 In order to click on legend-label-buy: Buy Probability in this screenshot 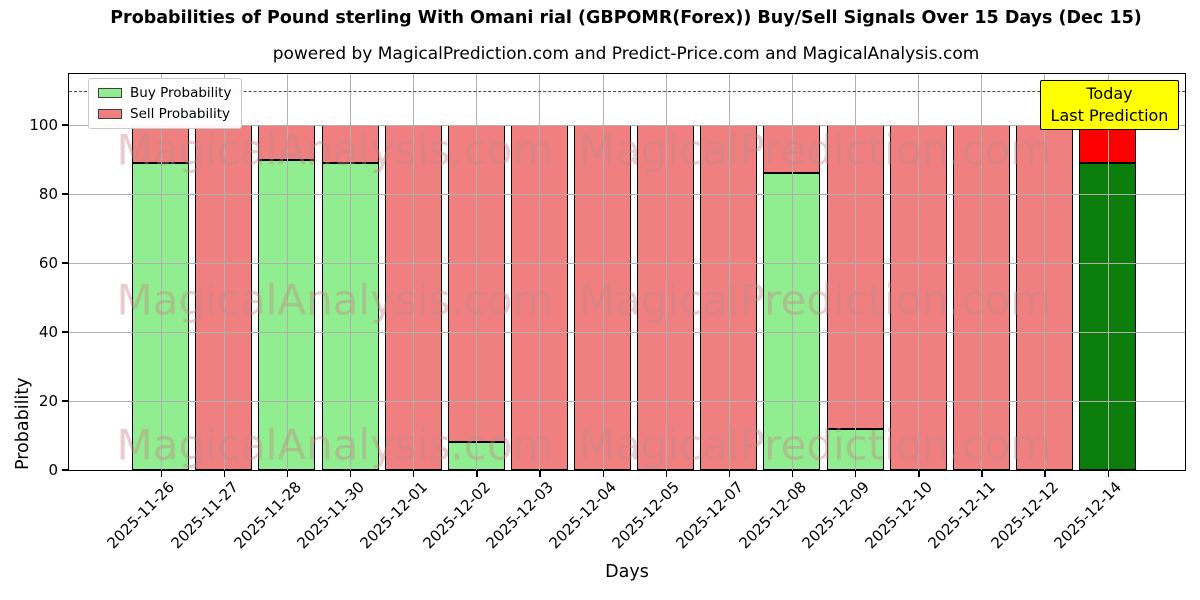, I will do `click(181, 93)`.